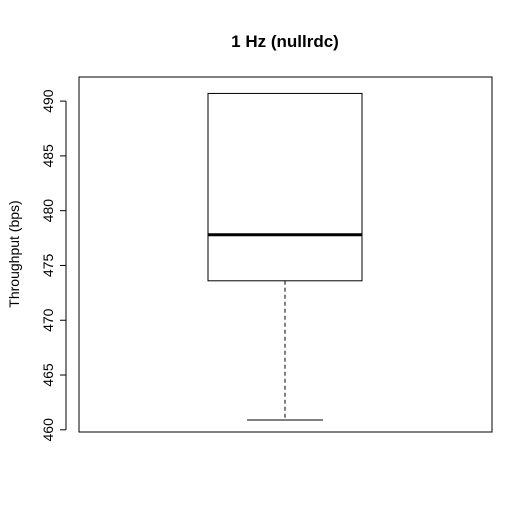  What do you see at coordinates (48, 211) in the screenshot?
I see `y-tick-label: 480` at bounding box center [48, 211].